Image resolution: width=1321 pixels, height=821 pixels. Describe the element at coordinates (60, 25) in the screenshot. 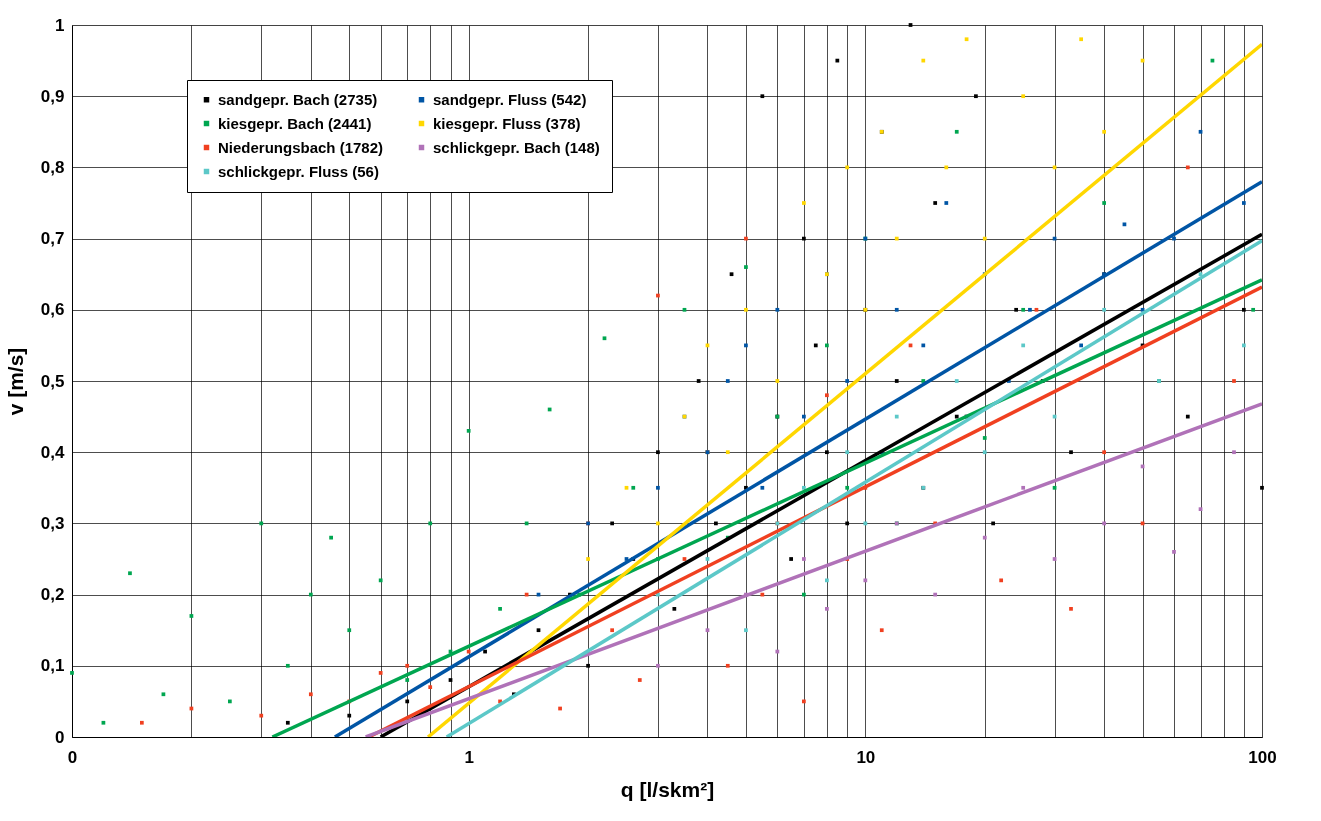

I see `y-tick-label: 1` at that location.